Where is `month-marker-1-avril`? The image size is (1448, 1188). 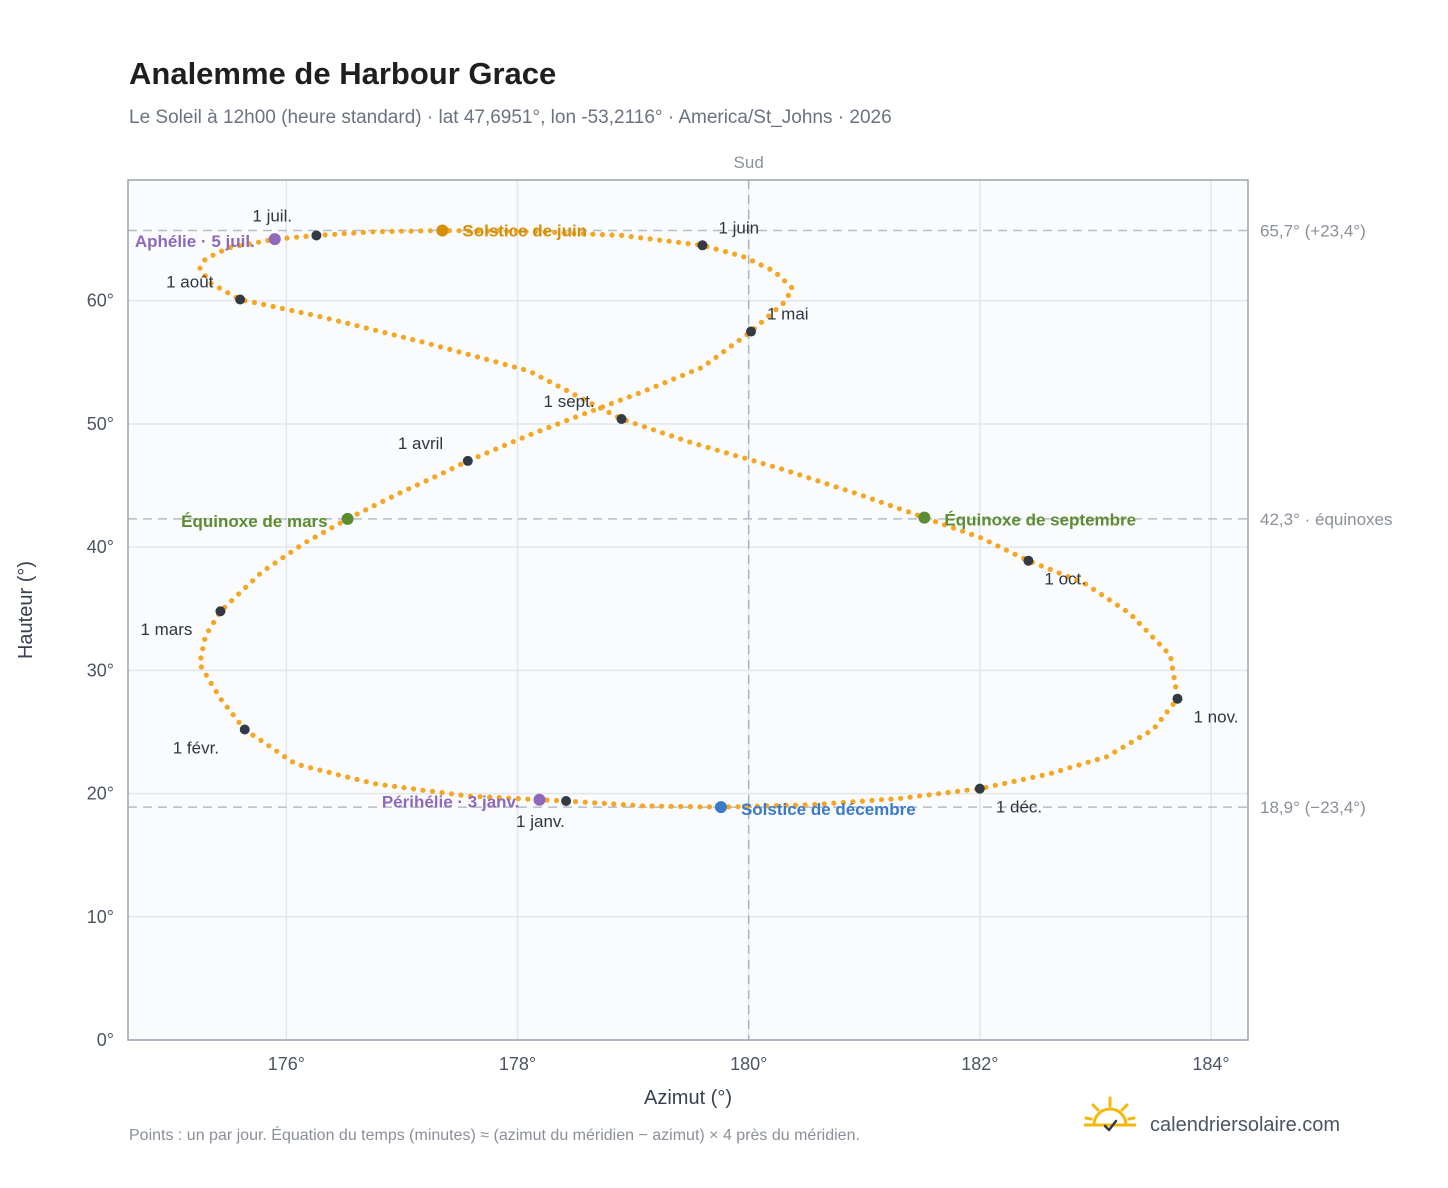 month-marker-1-avril is located at coordinates (467, 460).